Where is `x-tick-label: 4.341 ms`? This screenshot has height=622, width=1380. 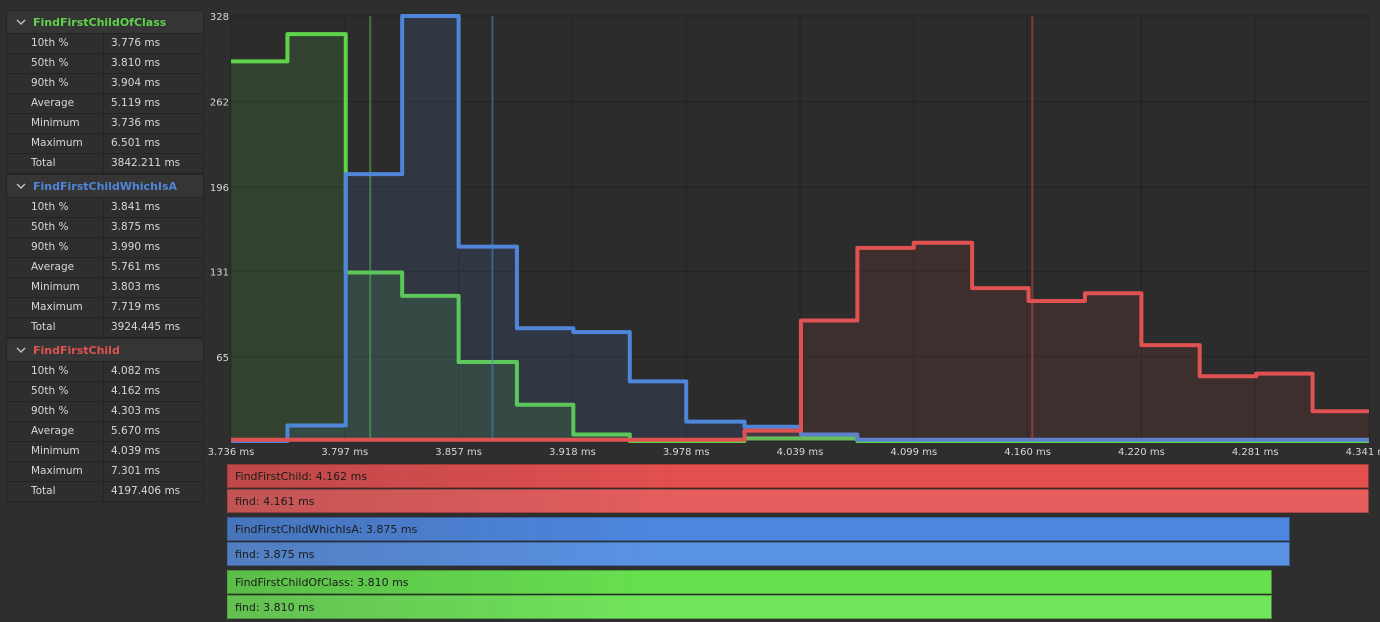 x-tick-label: 4.341 ms is located at coordinates (1363, 452).